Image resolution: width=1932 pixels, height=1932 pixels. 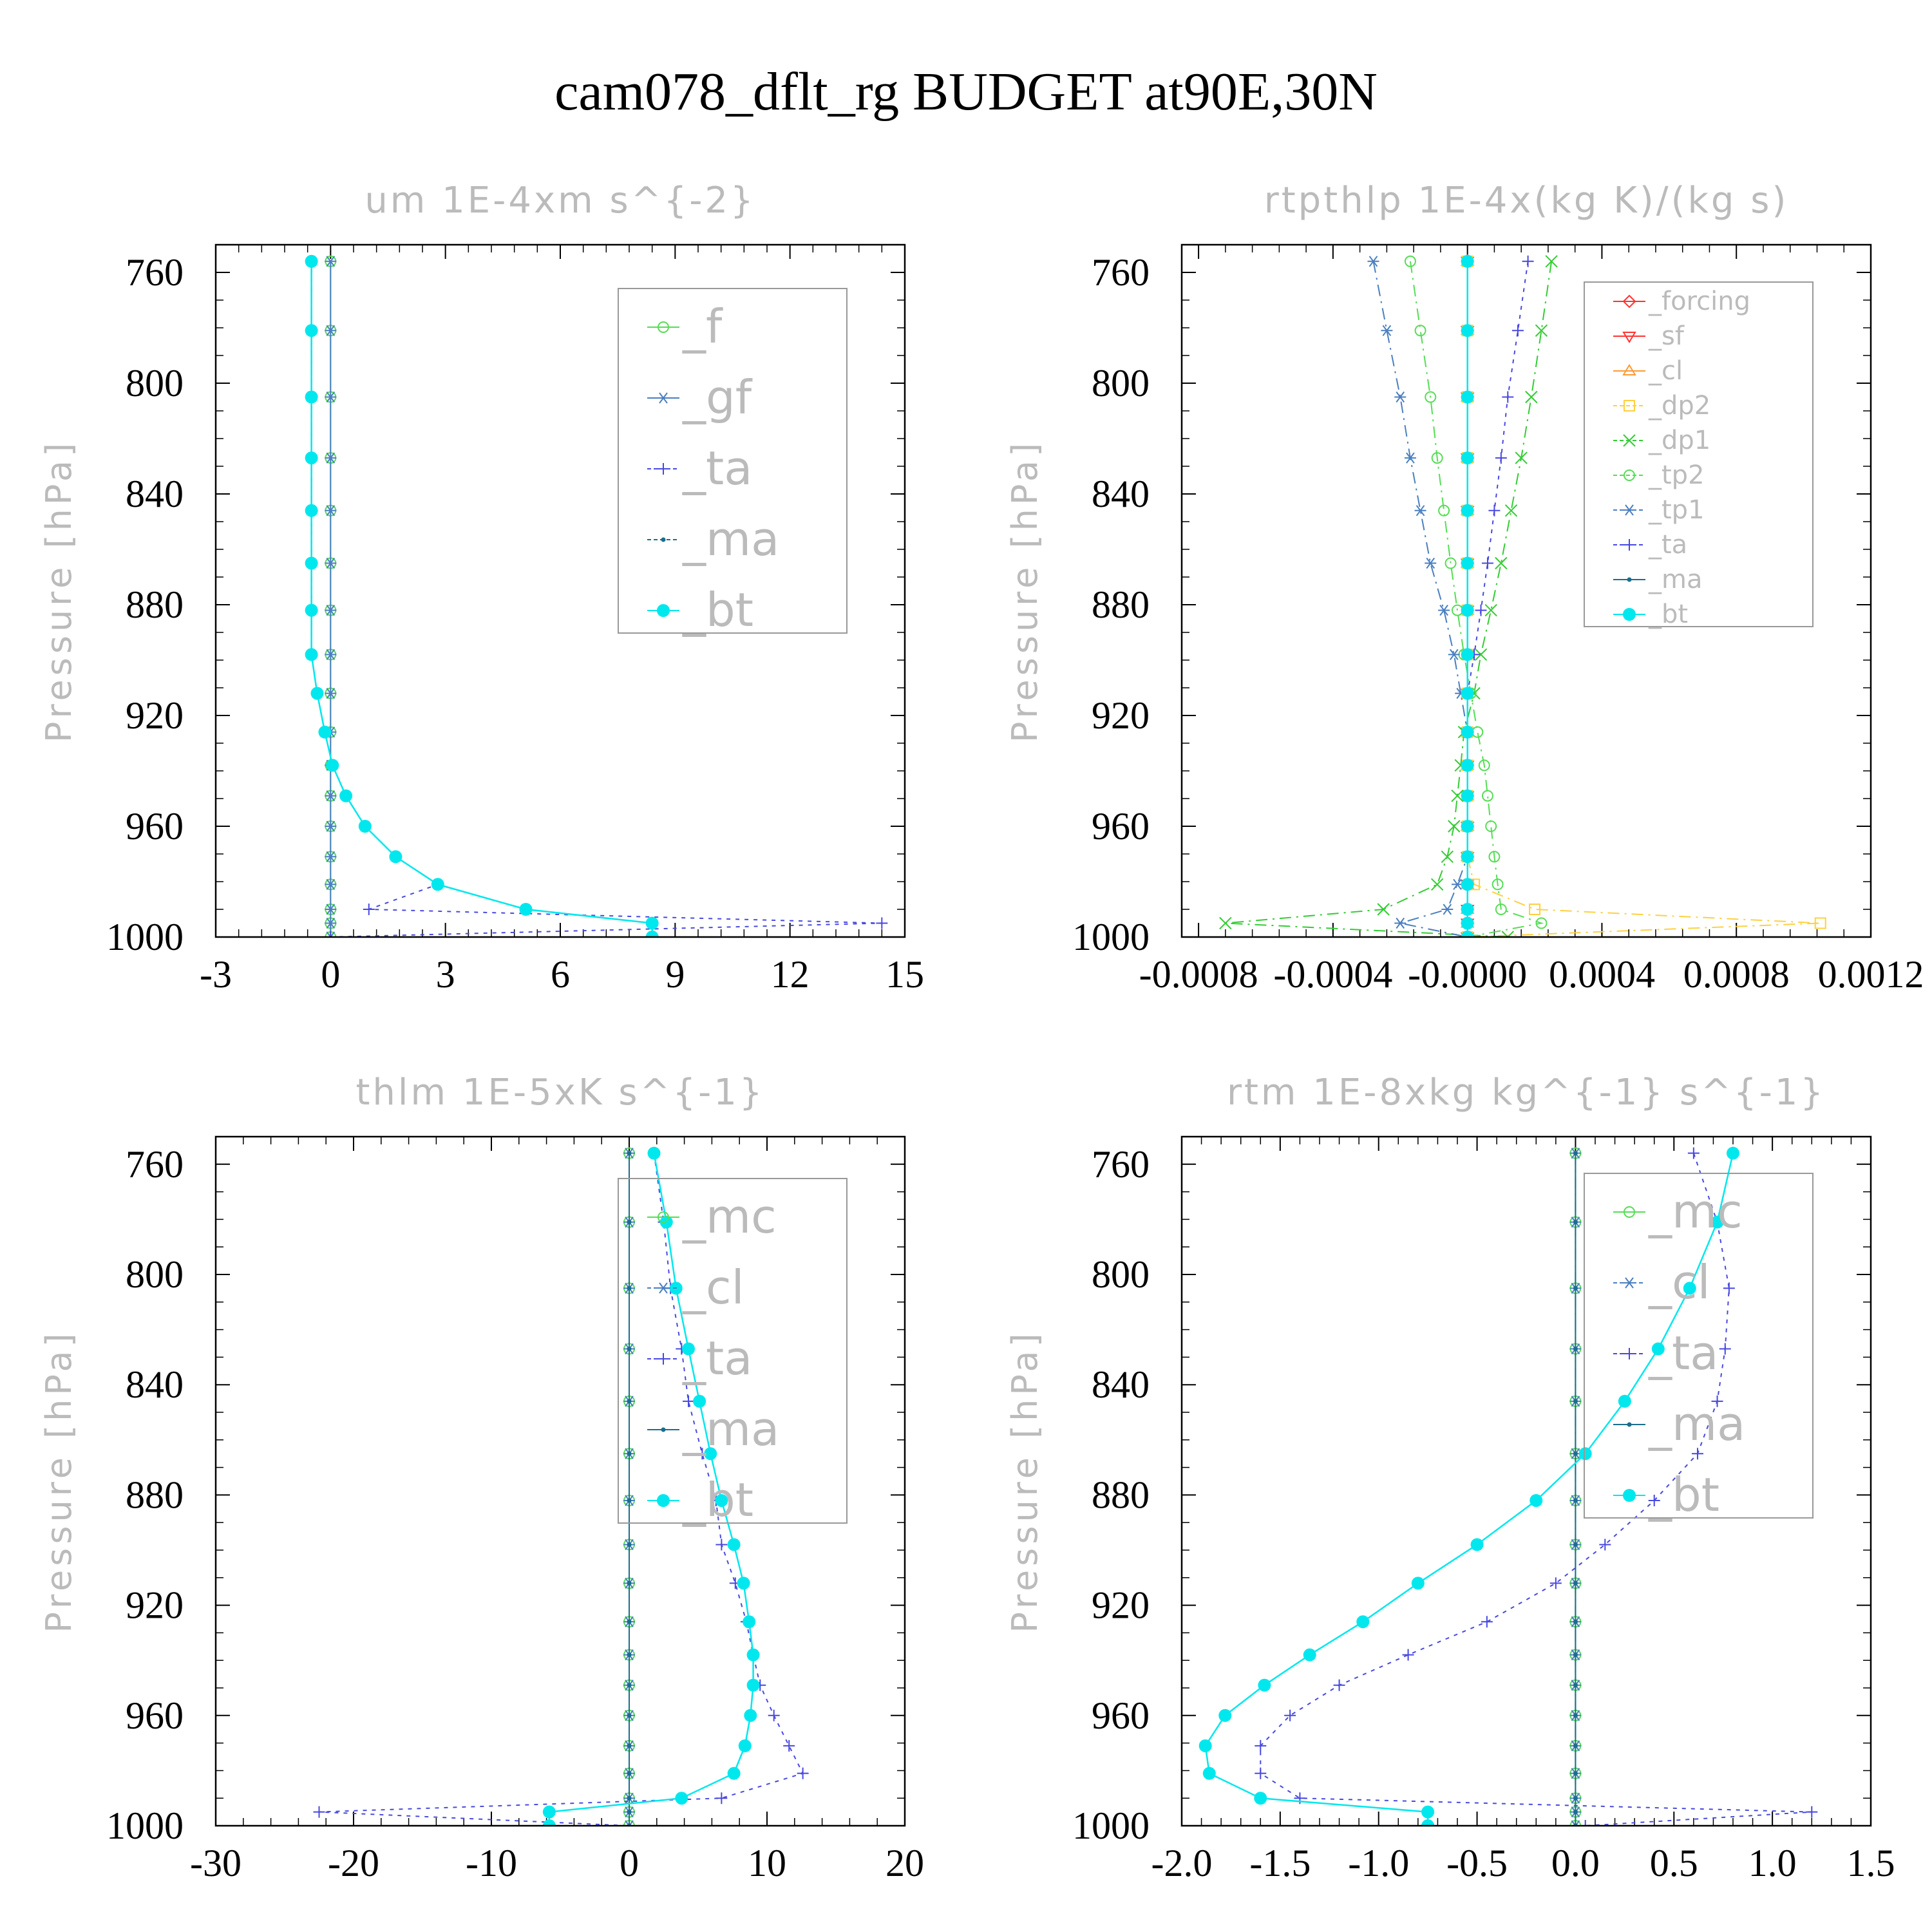 I want to click on series-line_ta, so click(x=1498, y=599).